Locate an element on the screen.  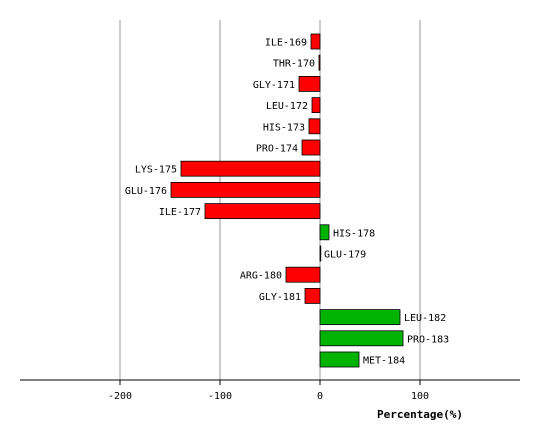
bar-label: PRO-183 is located at coordinates (428, 339).